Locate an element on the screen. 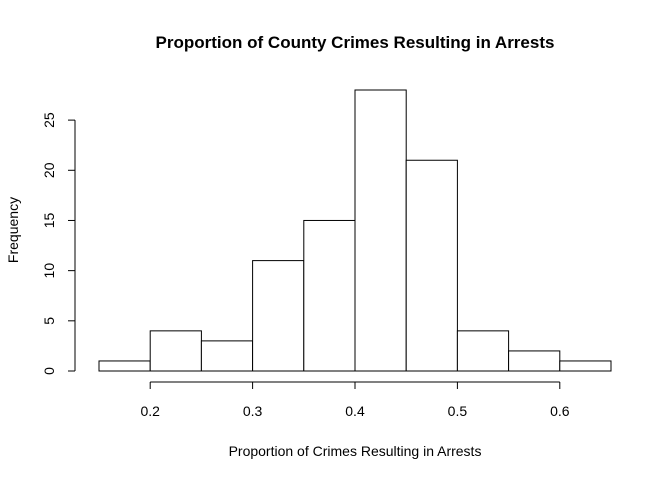  y-tick-label: 0 is located at coordinates (49, 371).